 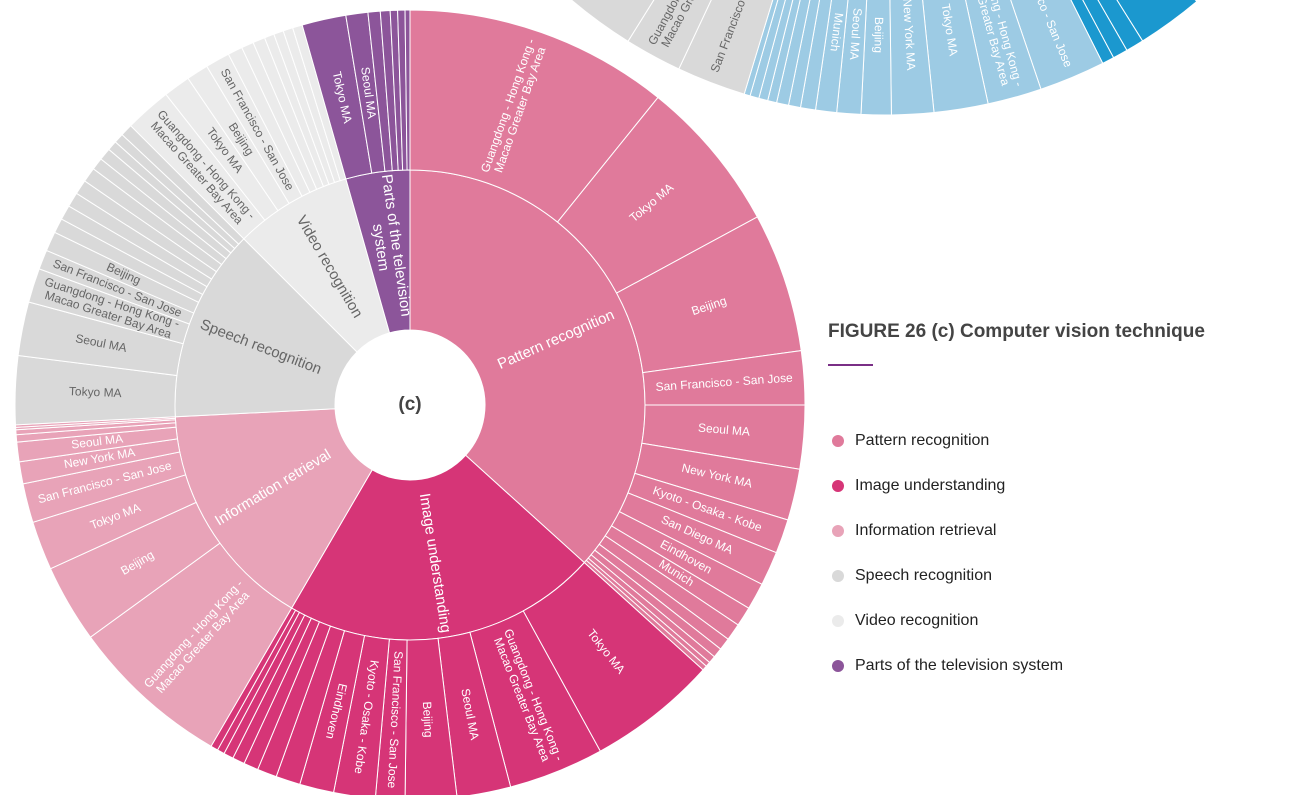 What do you see at coordinates (925, 530) in the screenshot?
I see `legend-label: Information retrieval` at bounding box center [925, 530].